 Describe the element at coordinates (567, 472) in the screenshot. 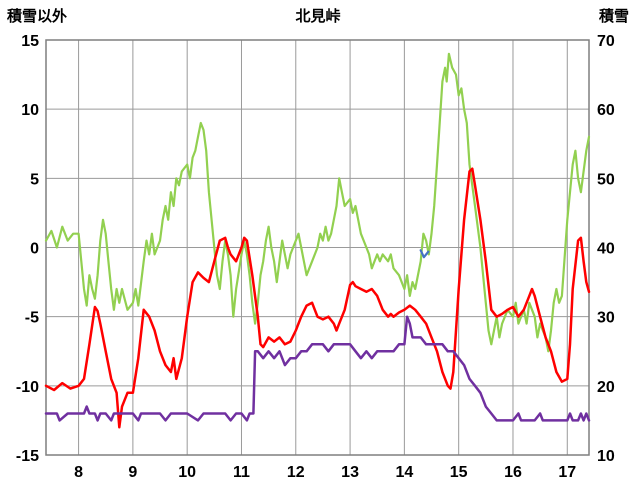

I see `x-axis-tick-label: 17` at that location.